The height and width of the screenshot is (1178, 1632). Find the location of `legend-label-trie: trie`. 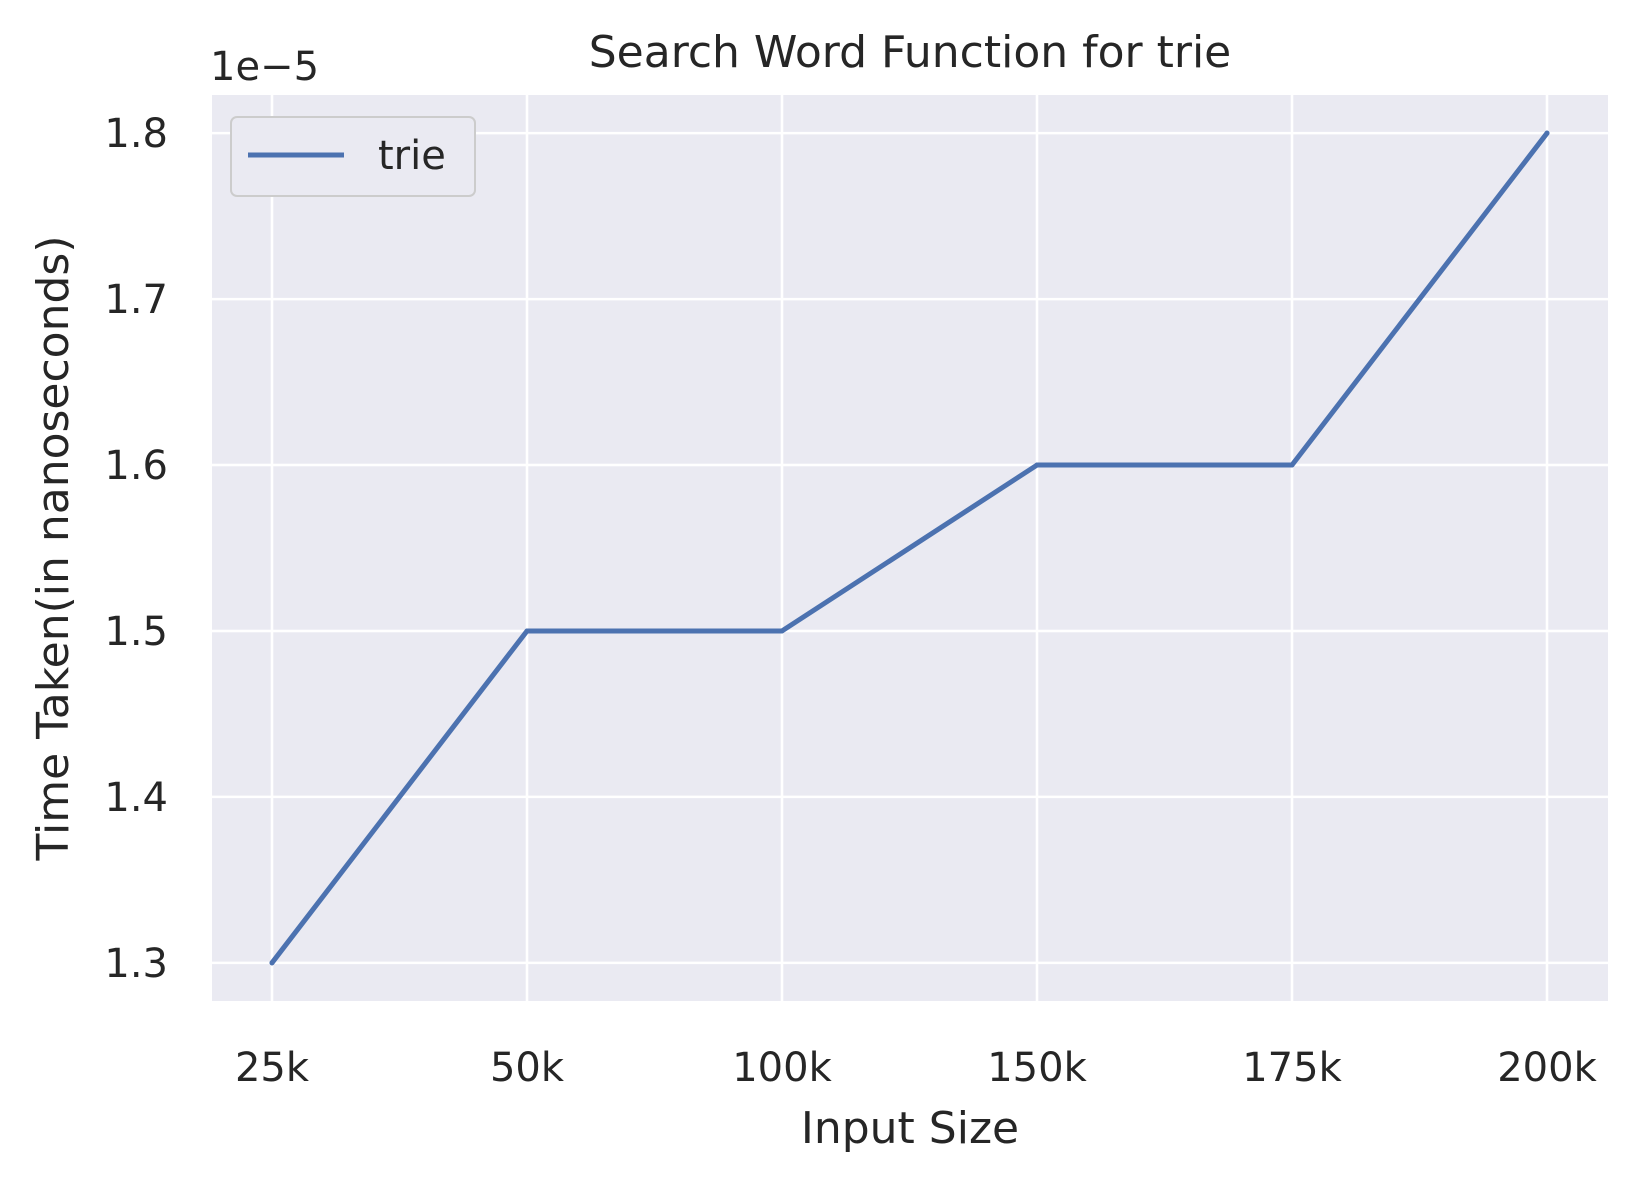

legend-label-trie: trie is located at coordinates (412, 156).